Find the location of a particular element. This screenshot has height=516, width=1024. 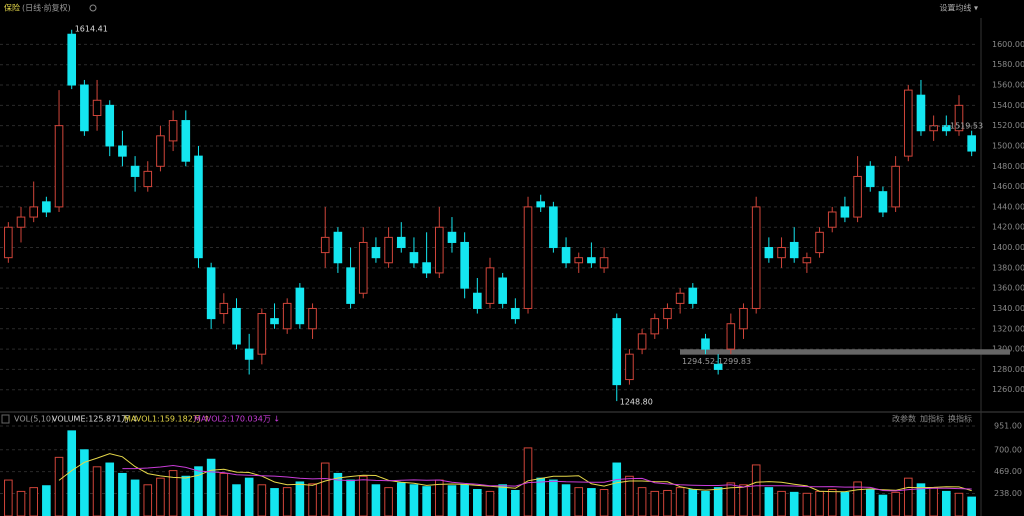

y-tick-label: 1440.00 is located at coordinates (1008, 206).